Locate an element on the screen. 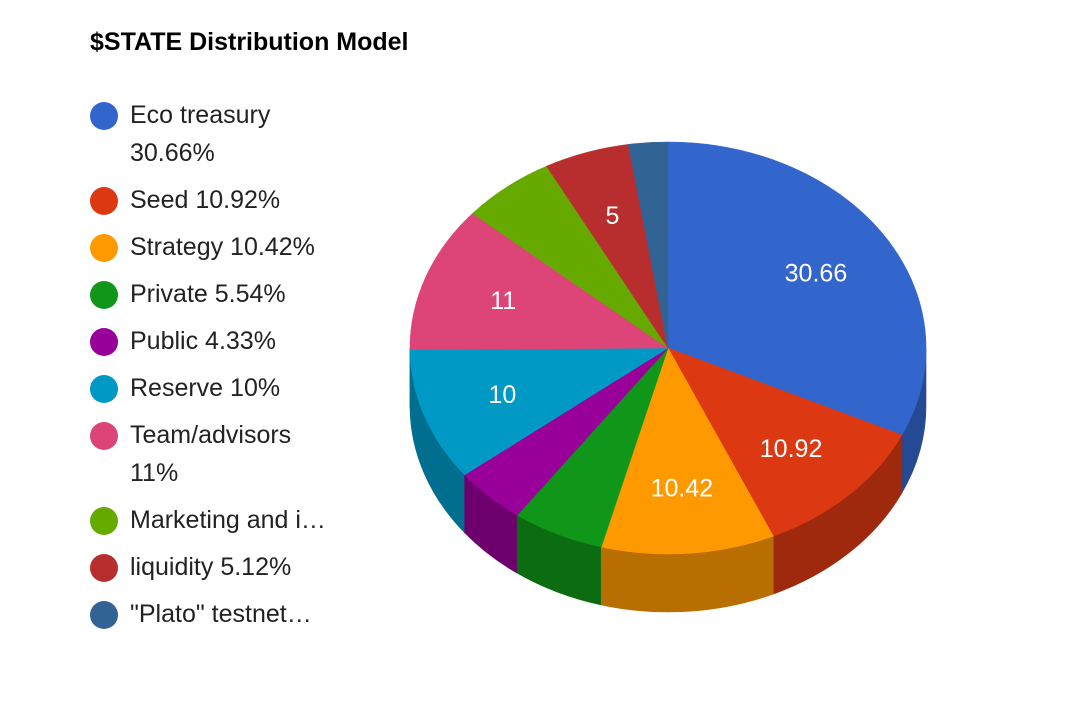  legend-item-public: Public 4.33% is located at coordinates (235, 341).